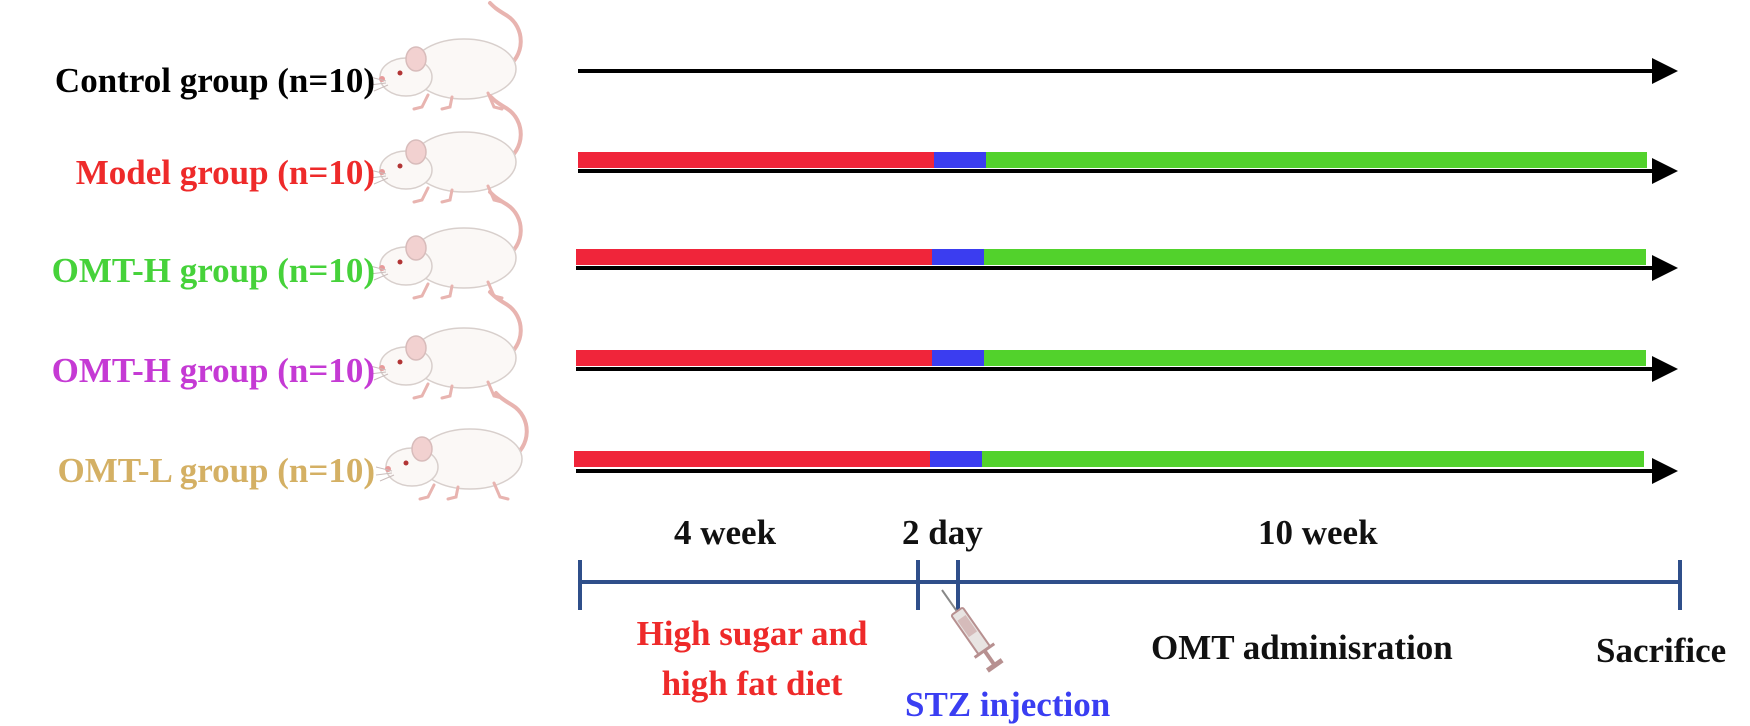  Describe the element at coordinates (1126, 467) in the screenshot. I see `group-row-omt-l` at that location.